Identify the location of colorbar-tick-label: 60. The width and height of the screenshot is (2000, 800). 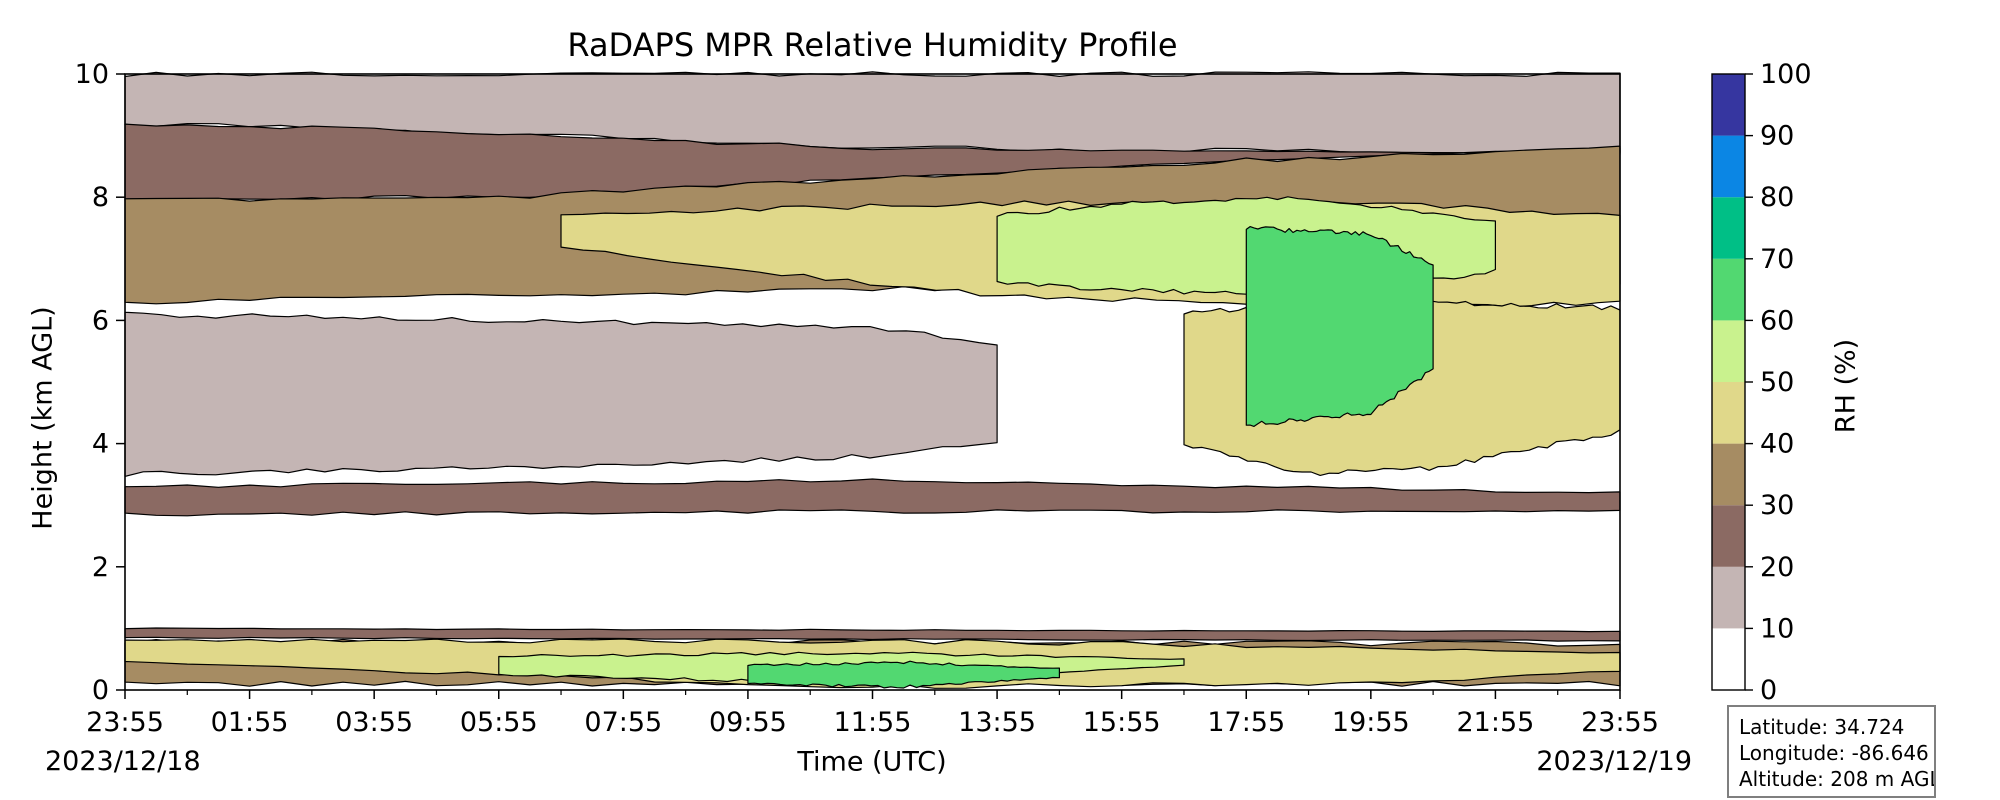
(1777, 320).